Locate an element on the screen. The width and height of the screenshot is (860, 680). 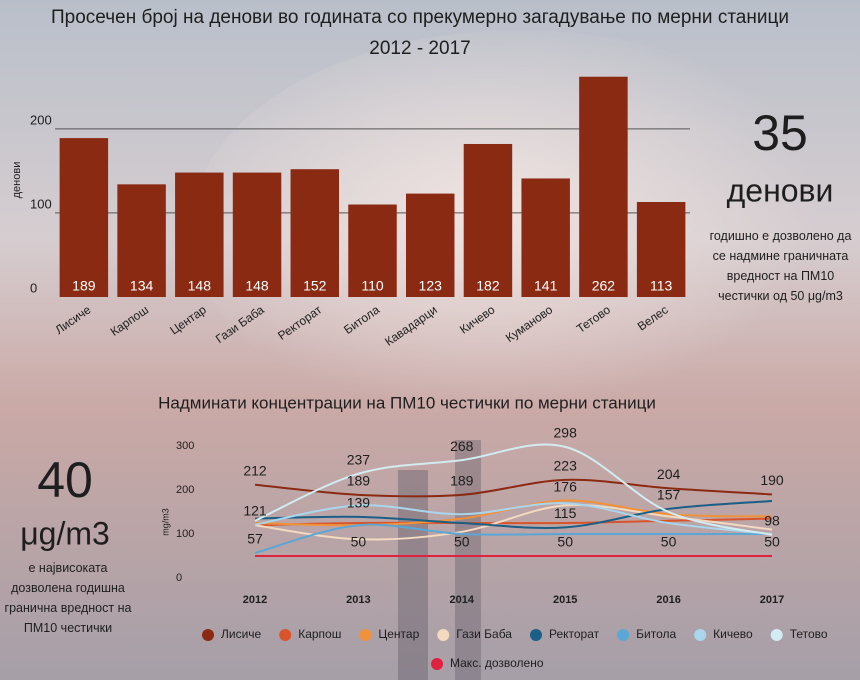
data-label: 204 is located at coordinates (669, 474).